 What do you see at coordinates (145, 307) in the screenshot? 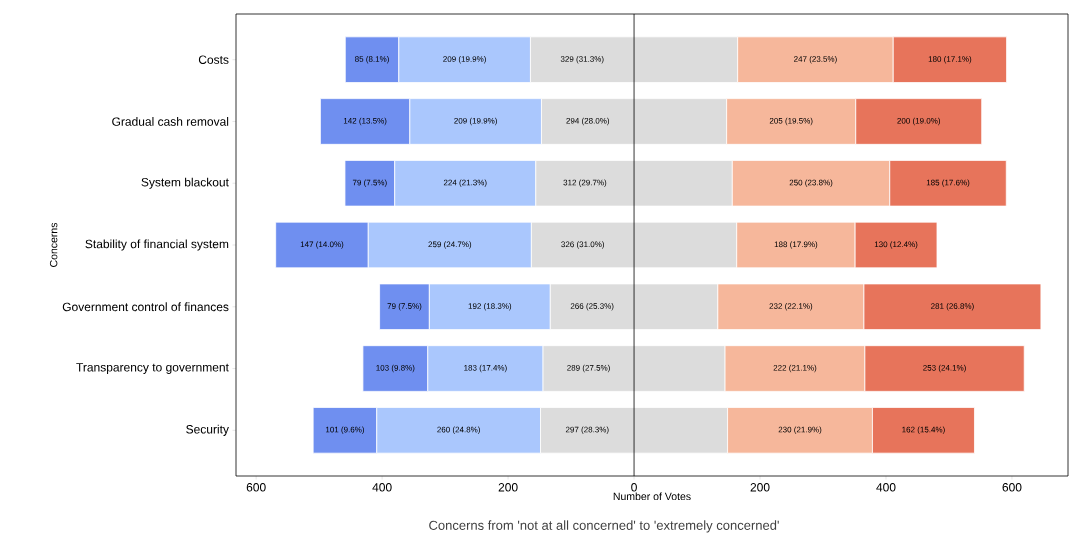
I see `y-tick-label: Government control of finances` at bounding box center [145, 307].